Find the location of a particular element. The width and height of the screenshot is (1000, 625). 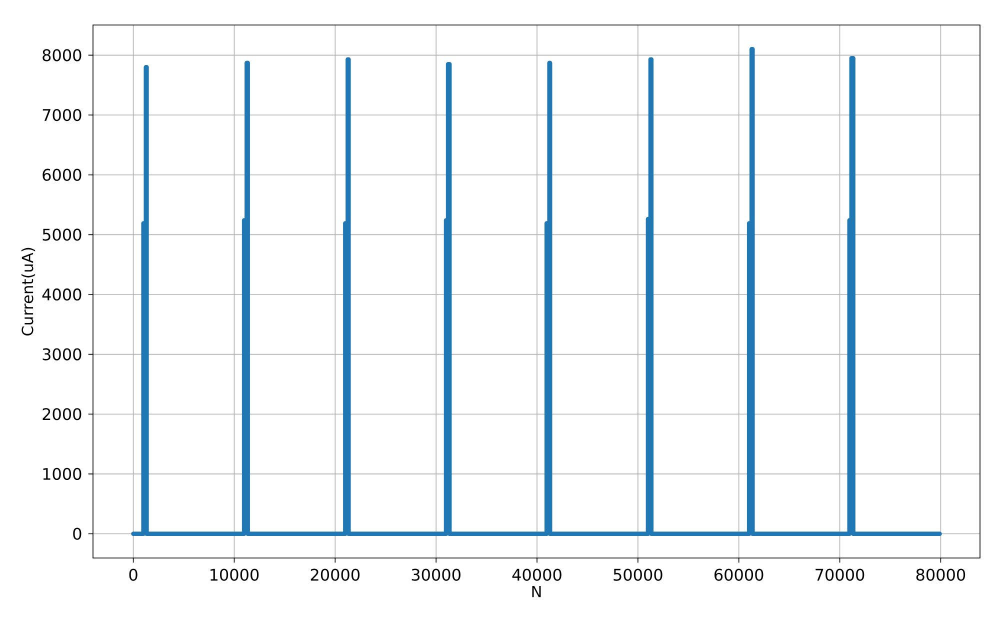

y-tick-label: 6000 is located at coordinates (62, 174).